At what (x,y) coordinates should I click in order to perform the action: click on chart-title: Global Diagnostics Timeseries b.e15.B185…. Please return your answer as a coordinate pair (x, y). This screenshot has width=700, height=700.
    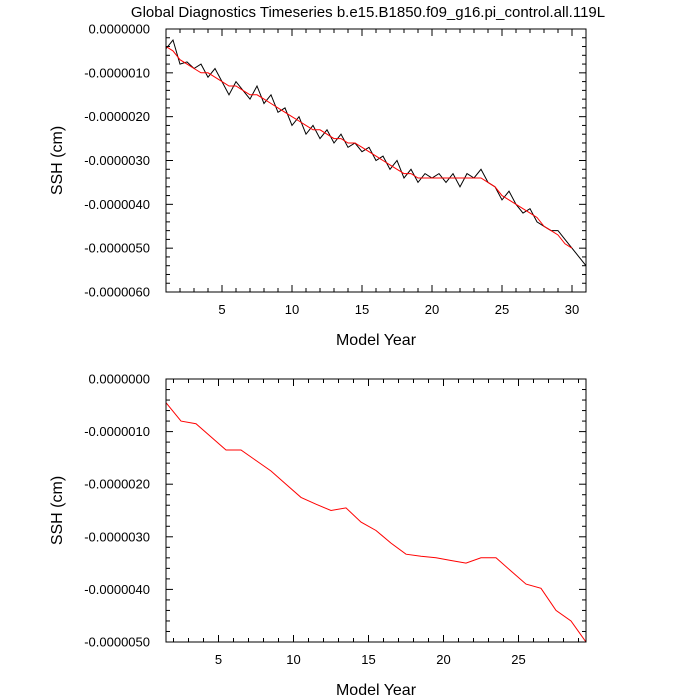
    Looking at the image, I should click on (368, 12).